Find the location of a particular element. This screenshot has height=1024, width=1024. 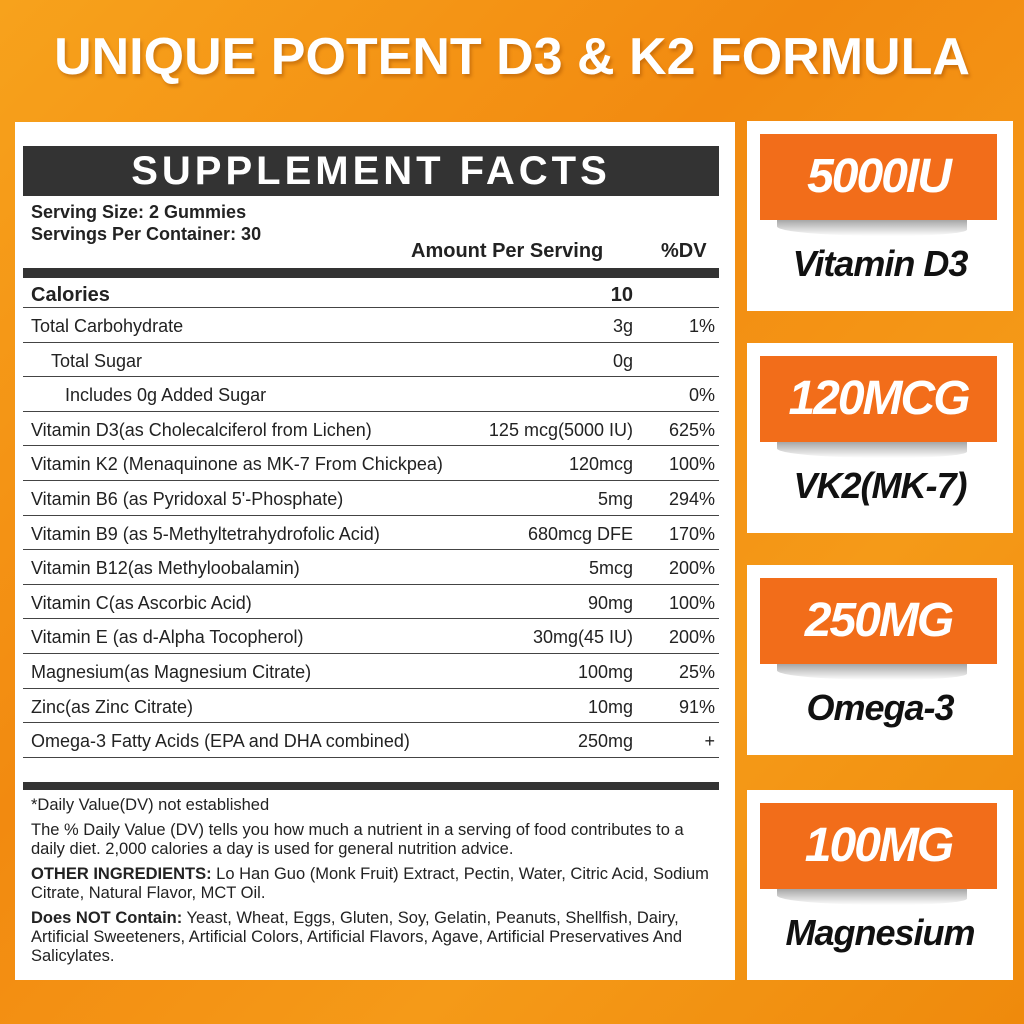

highlight-card: 250MG Omega-3 is located at coordinates (880, 660).